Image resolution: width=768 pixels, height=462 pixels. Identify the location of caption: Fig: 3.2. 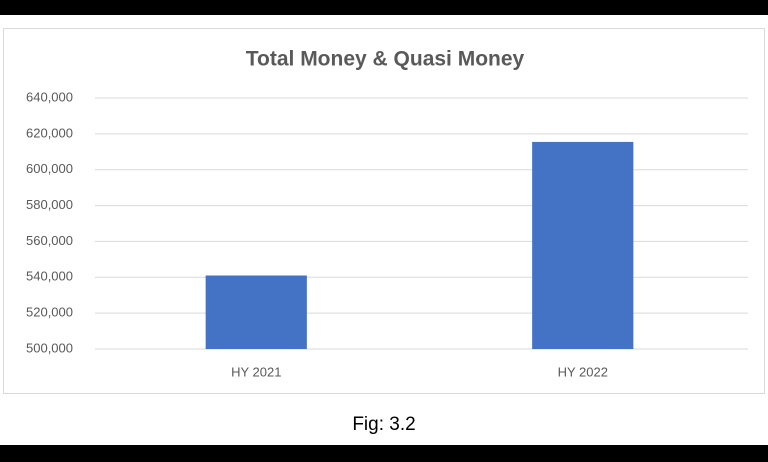
(383, 424).